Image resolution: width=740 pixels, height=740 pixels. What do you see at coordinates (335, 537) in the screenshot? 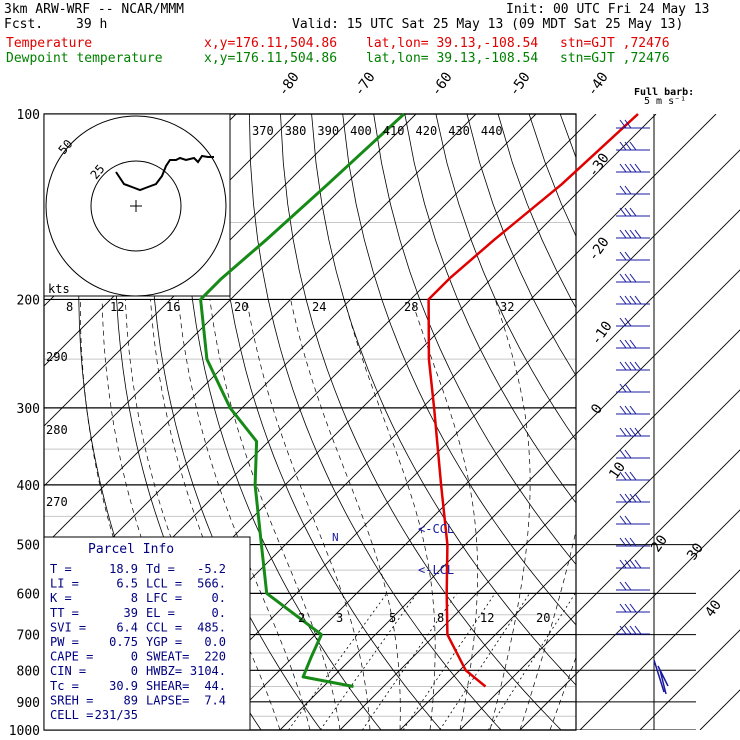
I see `n-marker: N` at bounding box center [335, 537].